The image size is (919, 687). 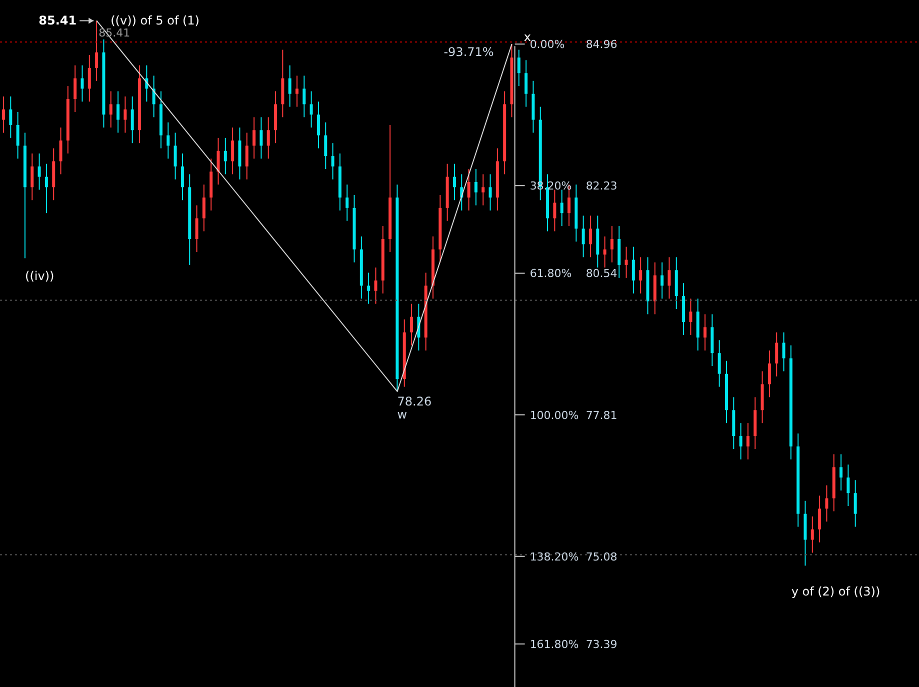 I want to click on annotation: x, so click(x=527, y=37).